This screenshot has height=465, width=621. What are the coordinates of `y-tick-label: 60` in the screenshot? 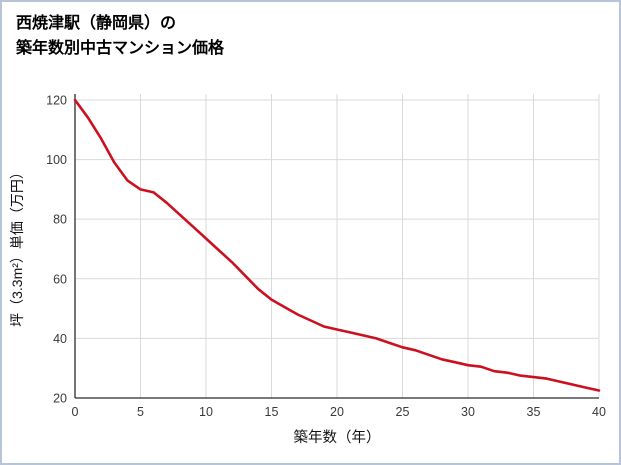 It's located at (60, 279).